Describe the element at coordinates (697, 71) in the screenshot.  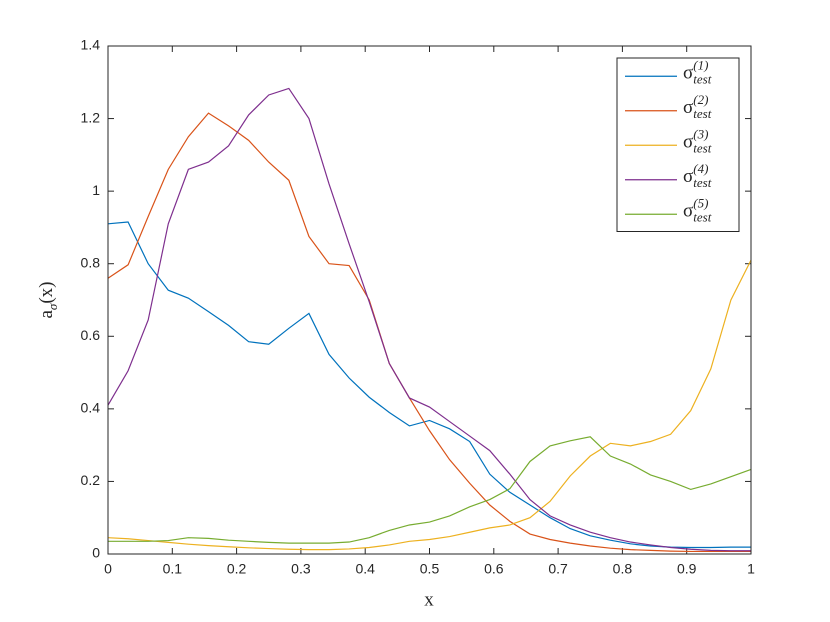
I see `legend-label: σtest(1)` at that location.